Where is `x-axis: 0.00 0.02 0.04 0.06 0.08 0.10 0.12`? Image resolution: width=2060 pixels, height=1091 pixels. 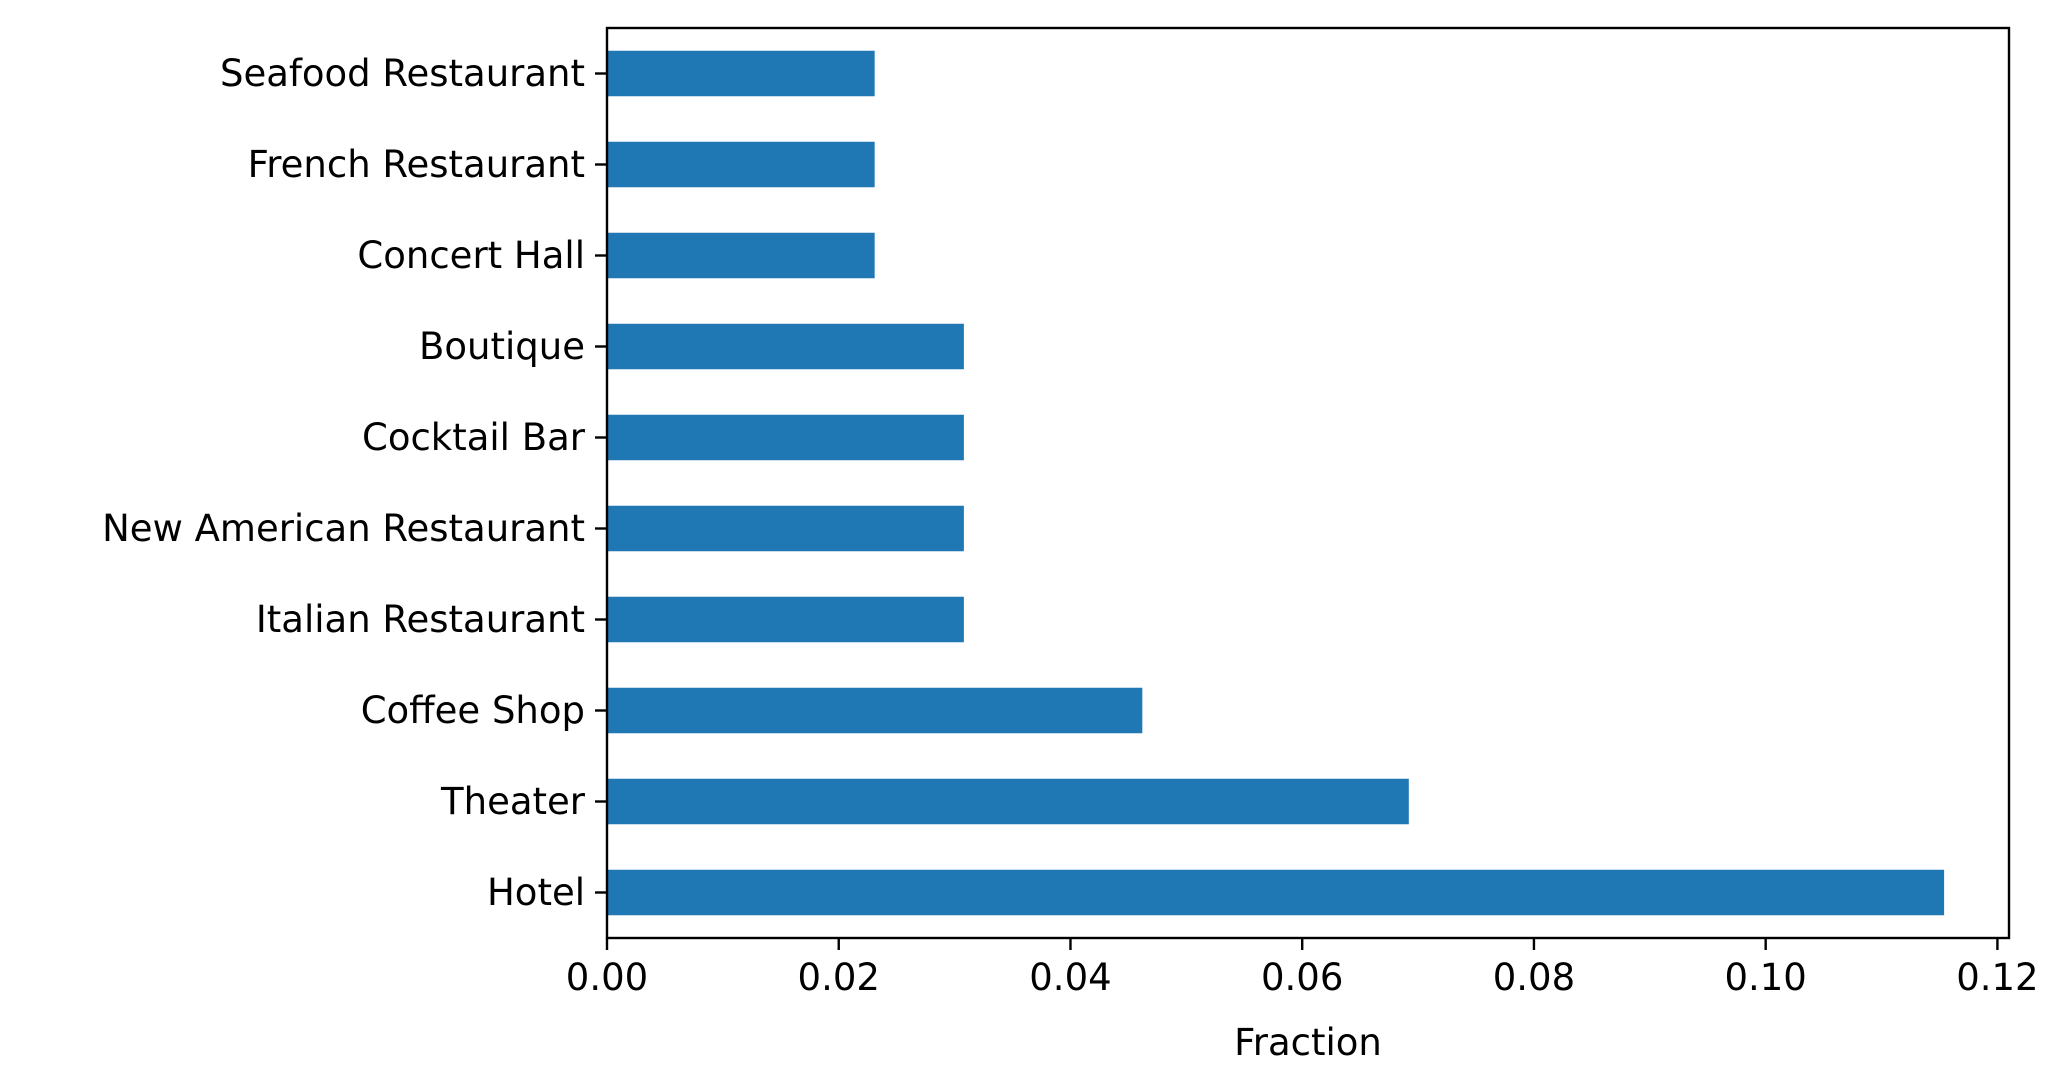
x-axis: 0.00 0.02 0.04 0.06 0.08 0.10 0.12 is located at coordinates (1302, 968).